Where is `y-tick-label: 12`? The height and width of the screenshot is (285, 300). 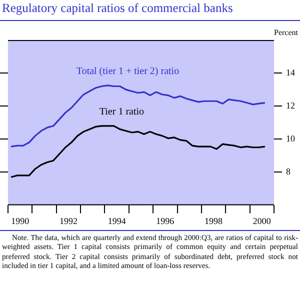
y-tick-label: 12 is located at coordinates (290, 105).